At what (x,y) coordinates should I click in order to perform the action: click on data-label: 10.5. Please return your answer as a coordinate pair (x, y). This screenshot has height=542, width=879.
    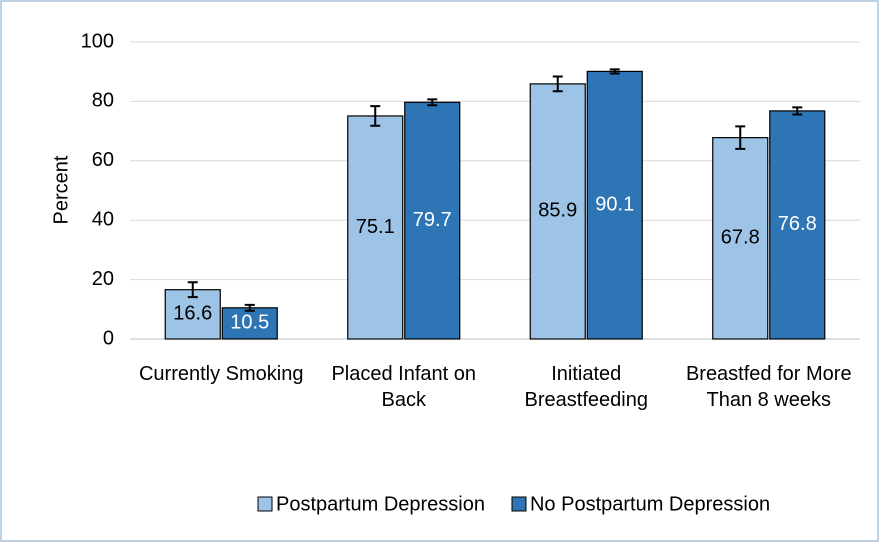
    Looking at the image, I should click on (249, 323).